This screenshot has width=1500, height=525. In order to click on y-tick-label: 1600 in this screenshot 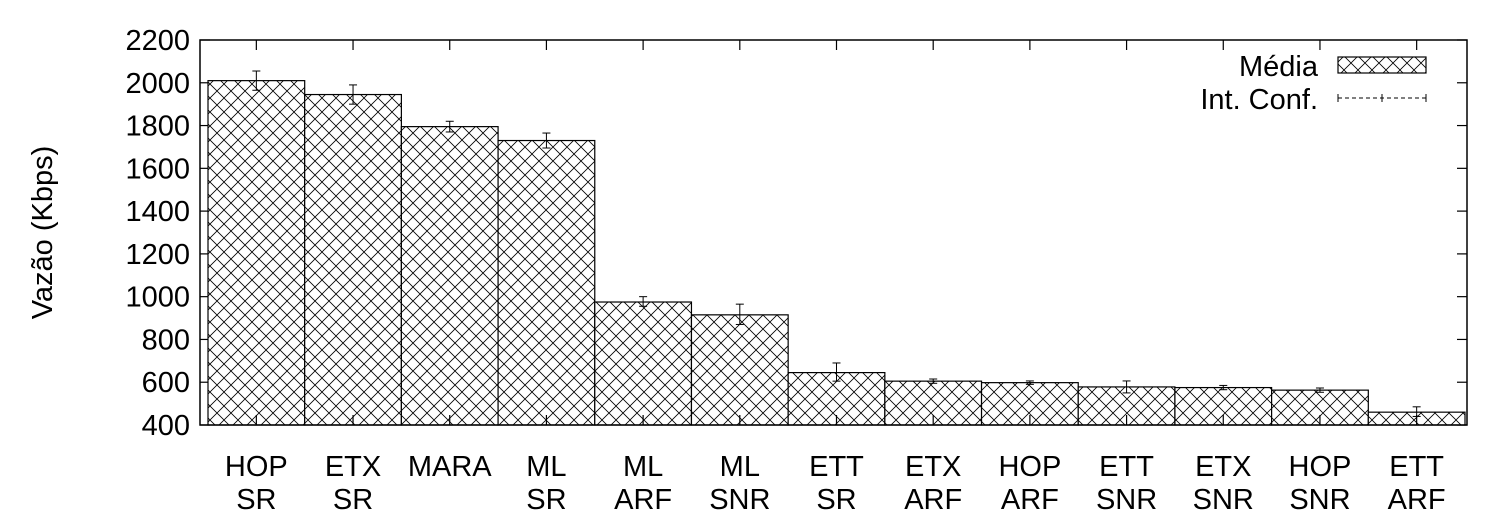, I will do `click(157, 169)`.